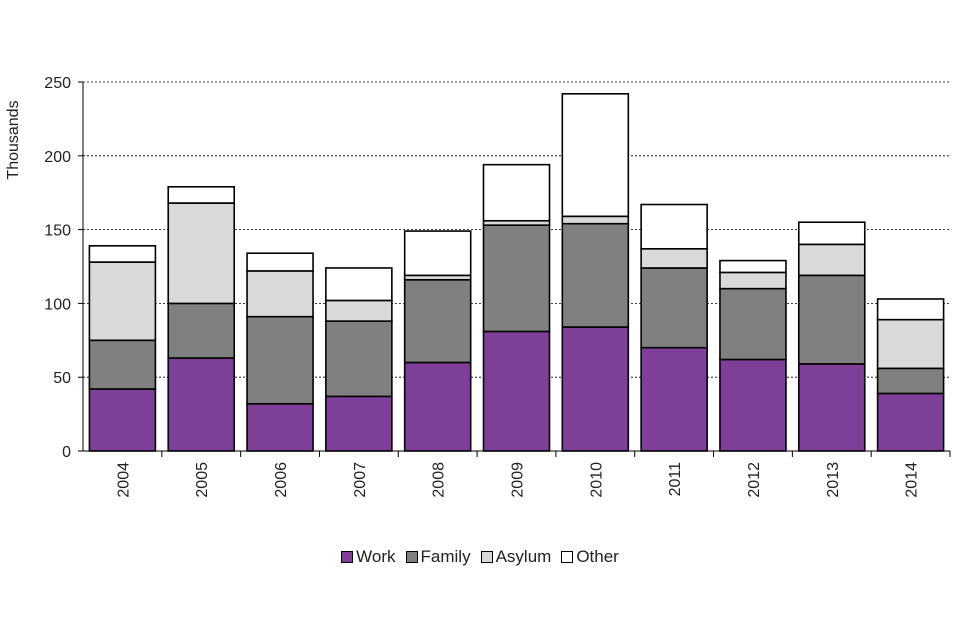 This screenshot has height=640, width=960. Describe the element at coordinates (912, 480) in the screenshot. I see `x-tick-label: 2014` at that location.